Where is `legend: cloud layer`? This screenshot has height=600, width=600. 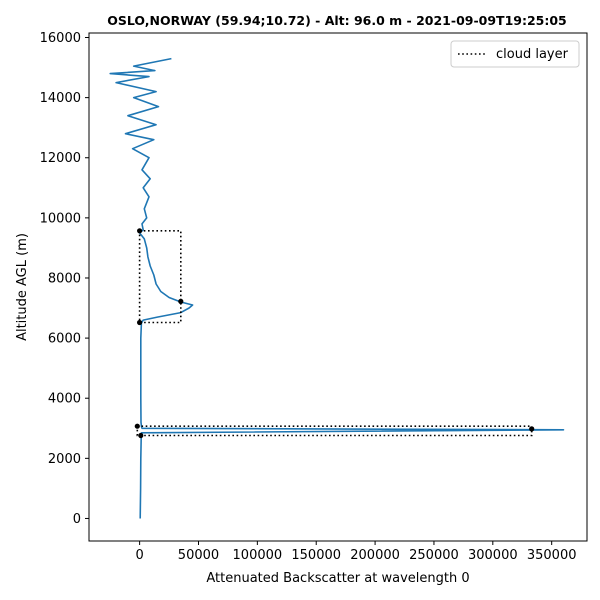
legend: cloud layer is located at coordinates (515, 54).